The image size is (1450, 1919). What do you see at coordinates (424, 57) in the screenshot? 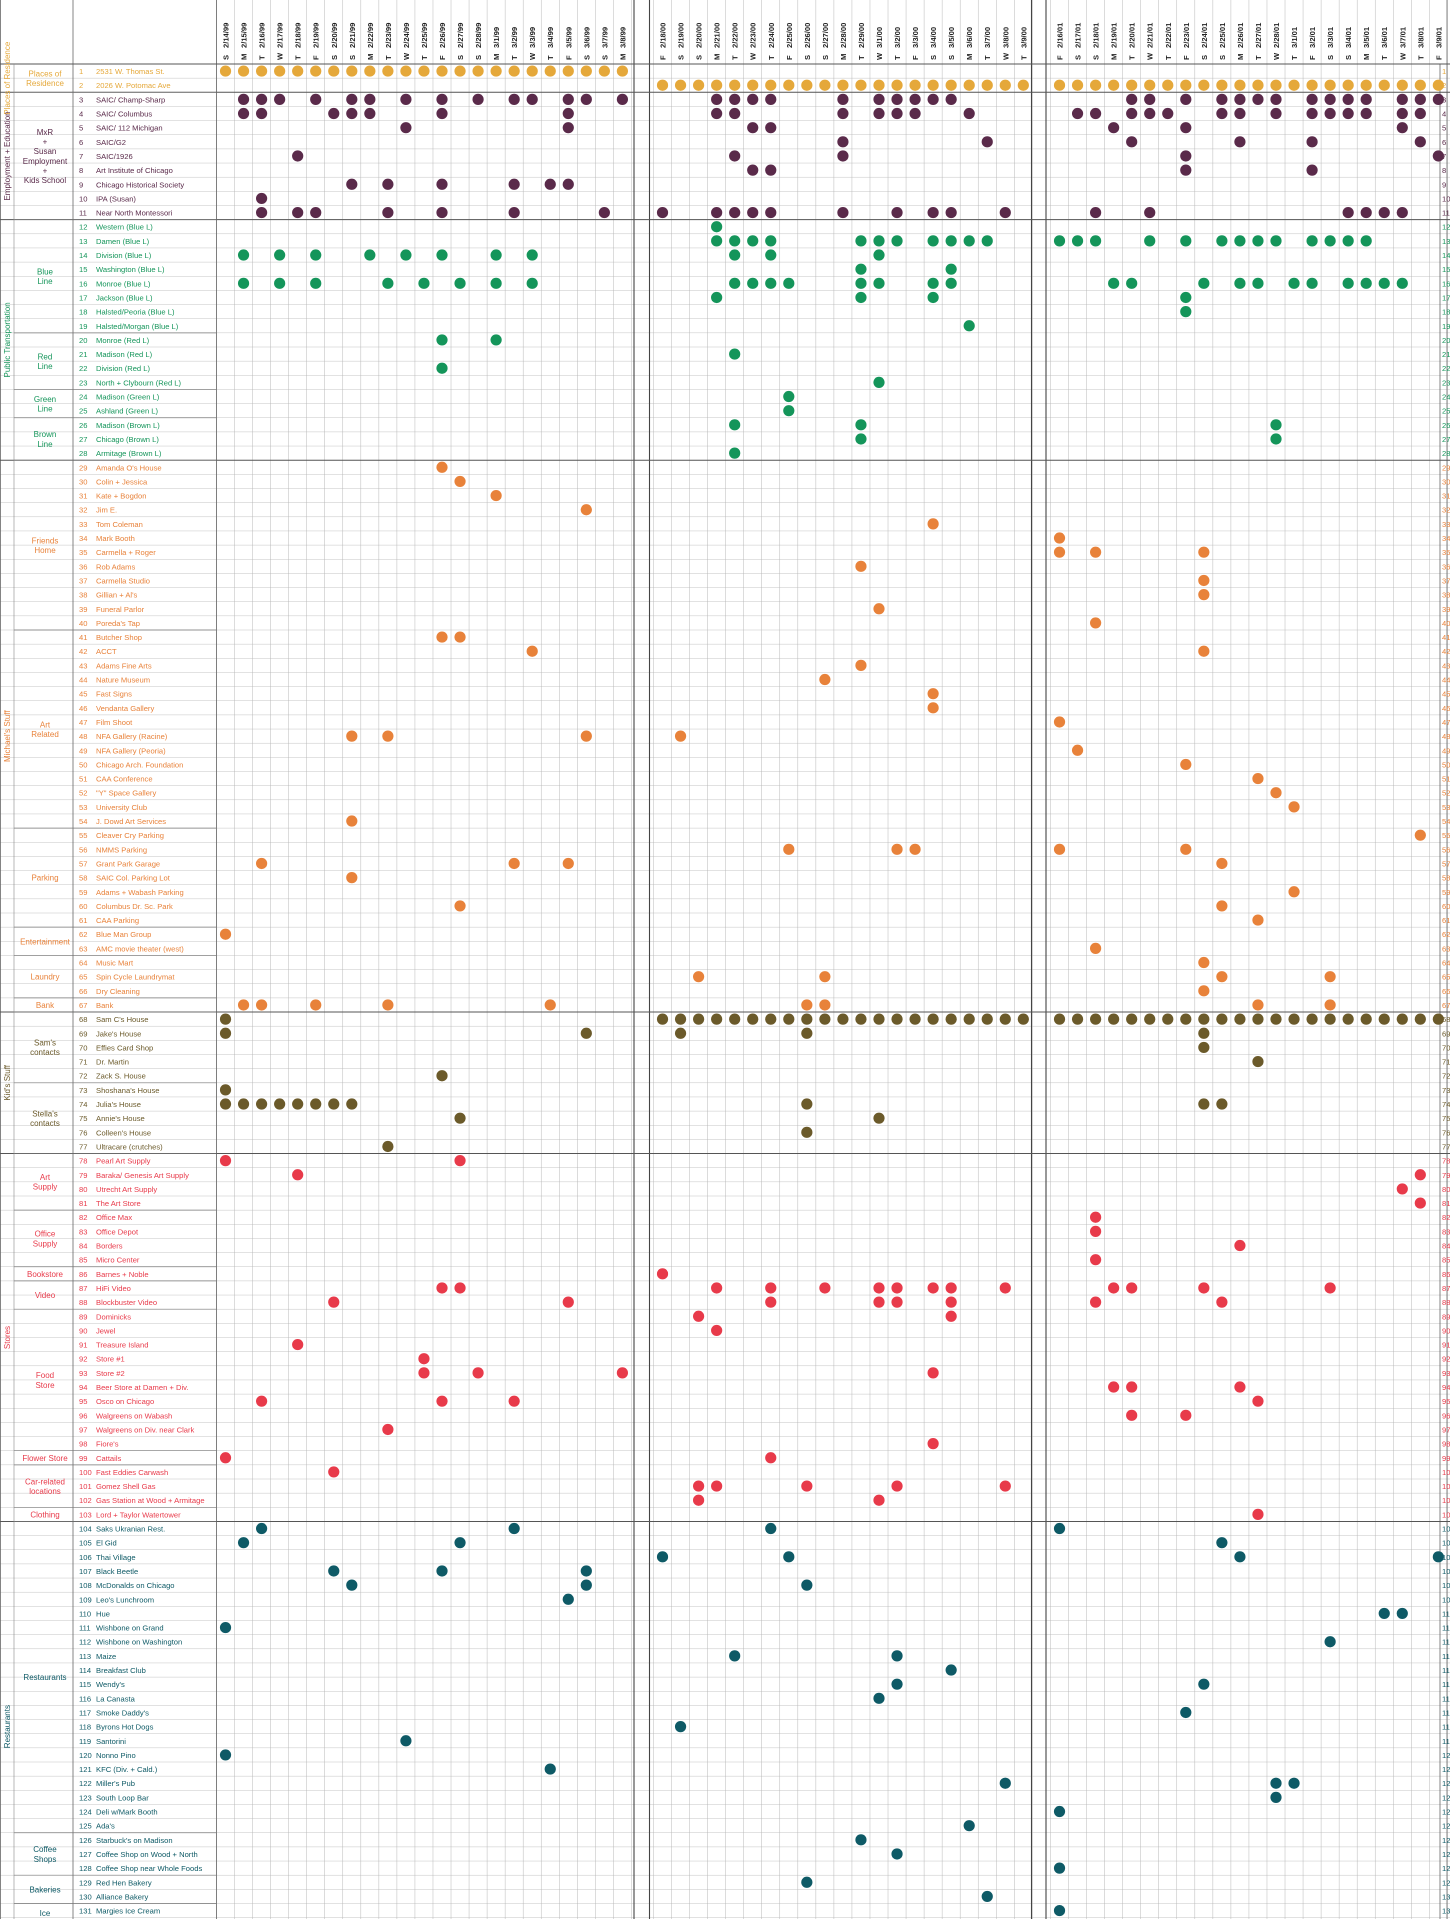
I see `day-label: T` at bounding box center [424, 57].